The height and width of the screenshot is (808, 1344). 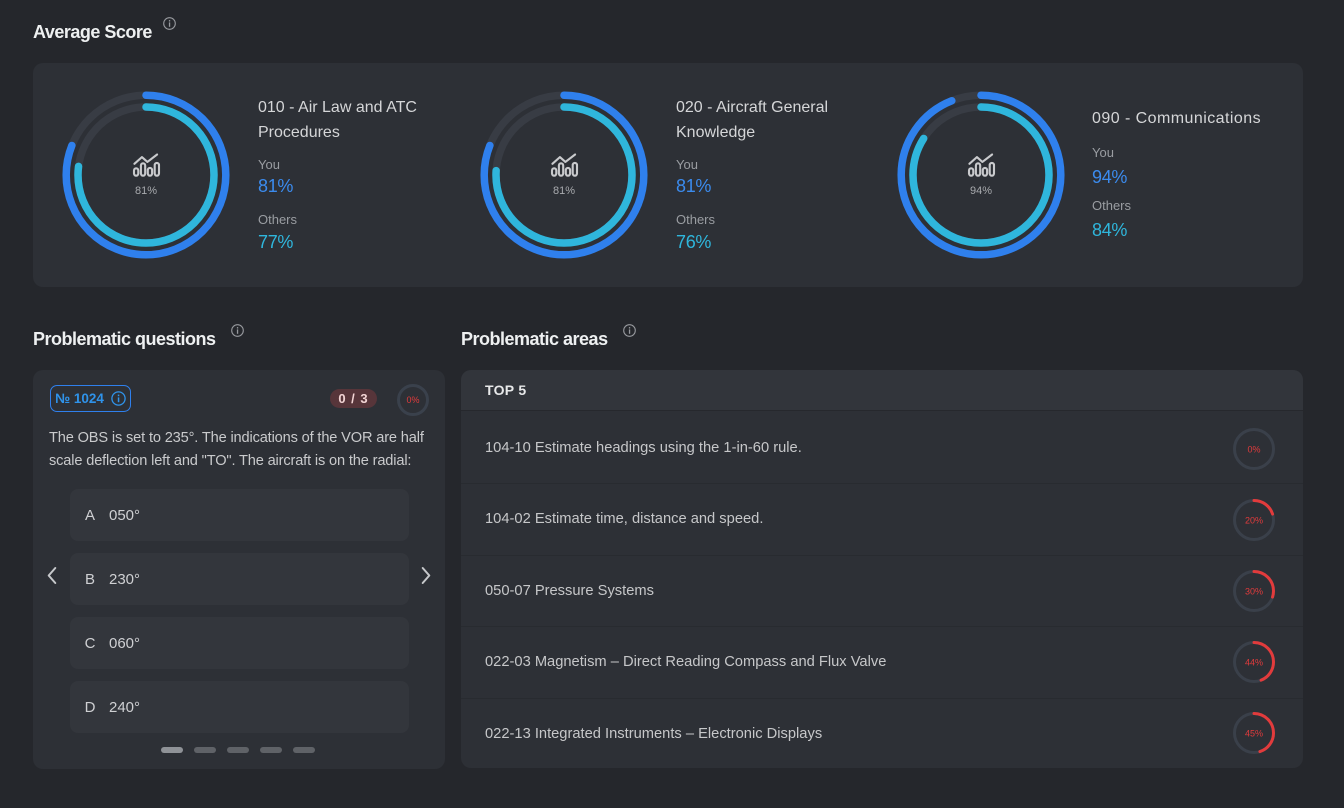 What do you see at coordinates (981, 191) in the screenshot?
I see `svg-text: 94%` at bounding box center [981, 191].